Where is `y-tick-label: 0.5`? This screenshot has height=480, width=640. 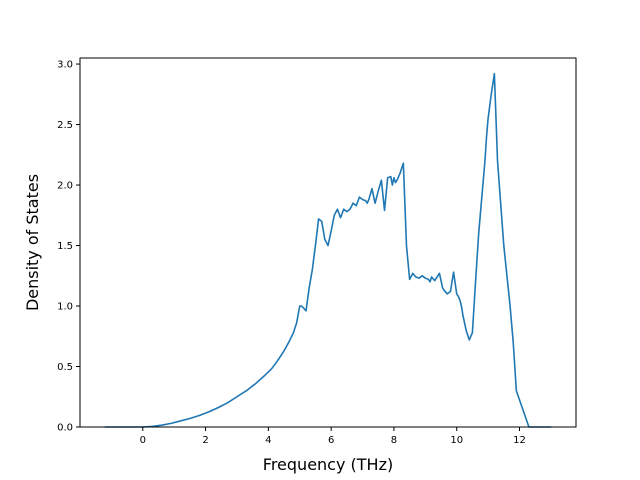 y-tick-label: 0.5 is located at coordinates (65, 367).